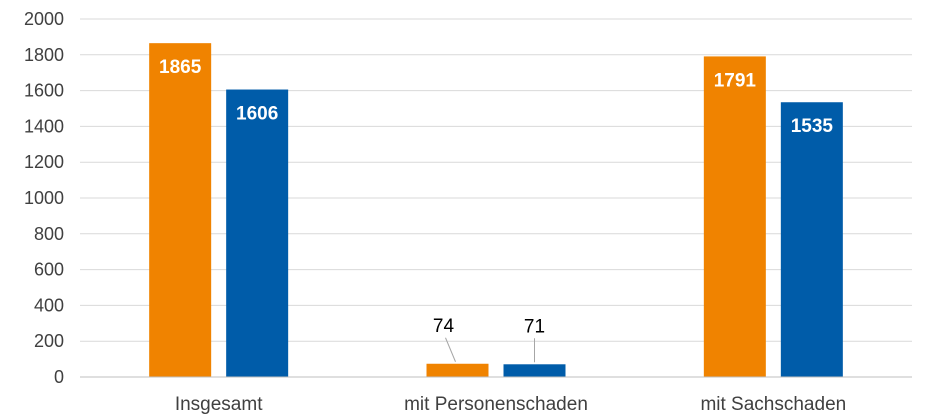  I want to click on y-tick-label: 1200, so click(44, 162).